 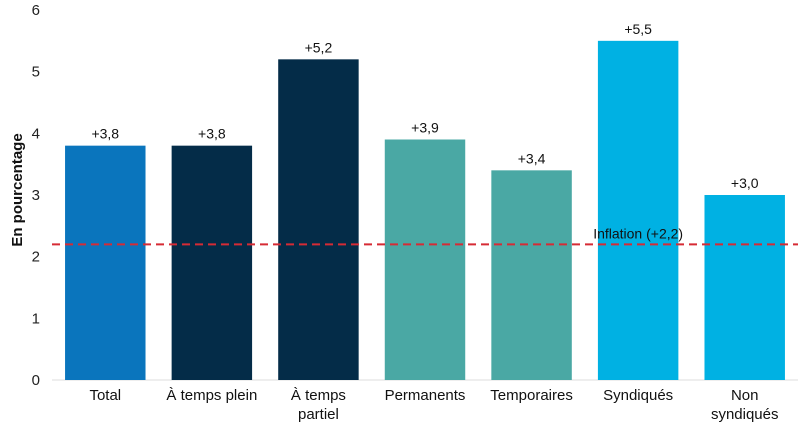 I want to click on inflation-label: Inflation (+2,2), so click(x=638, y=233).